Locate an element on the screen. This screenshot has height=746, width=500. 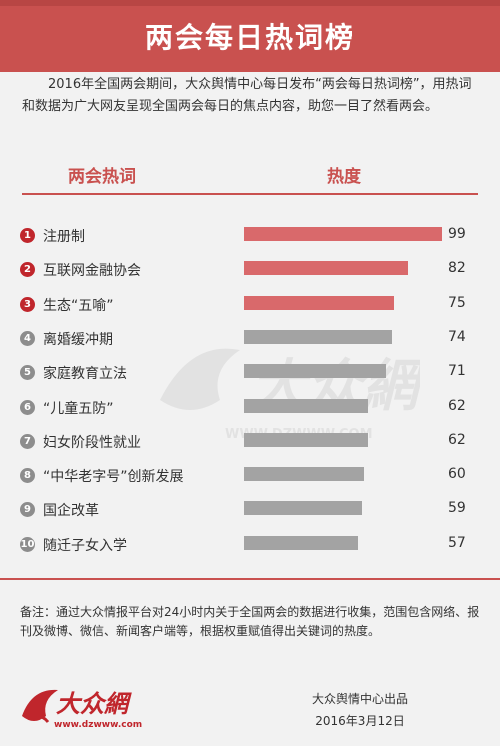
rank-badge: 4 is located at coordinates (27, 338).